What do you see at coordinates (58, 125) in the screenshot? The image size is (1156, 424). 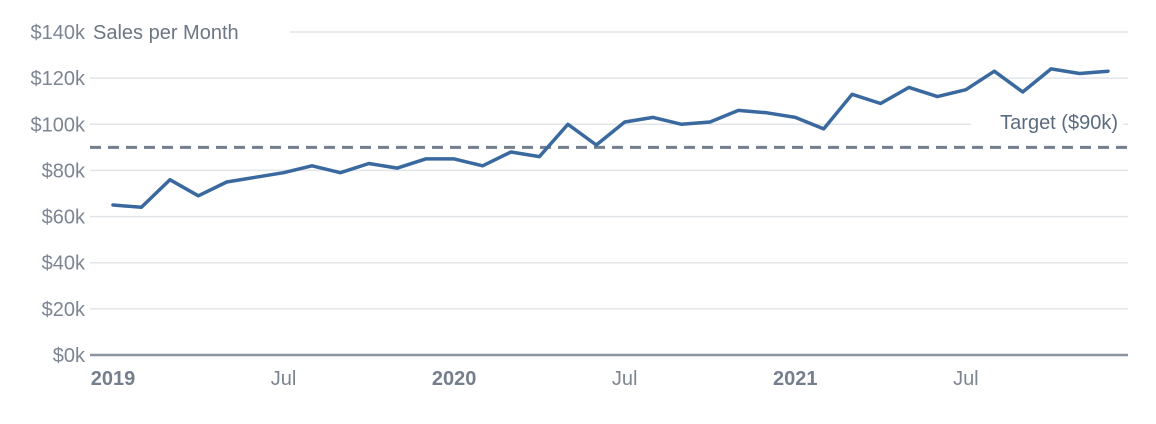 I see `y-tick-label: $100k` at bounding box center [58, 125].